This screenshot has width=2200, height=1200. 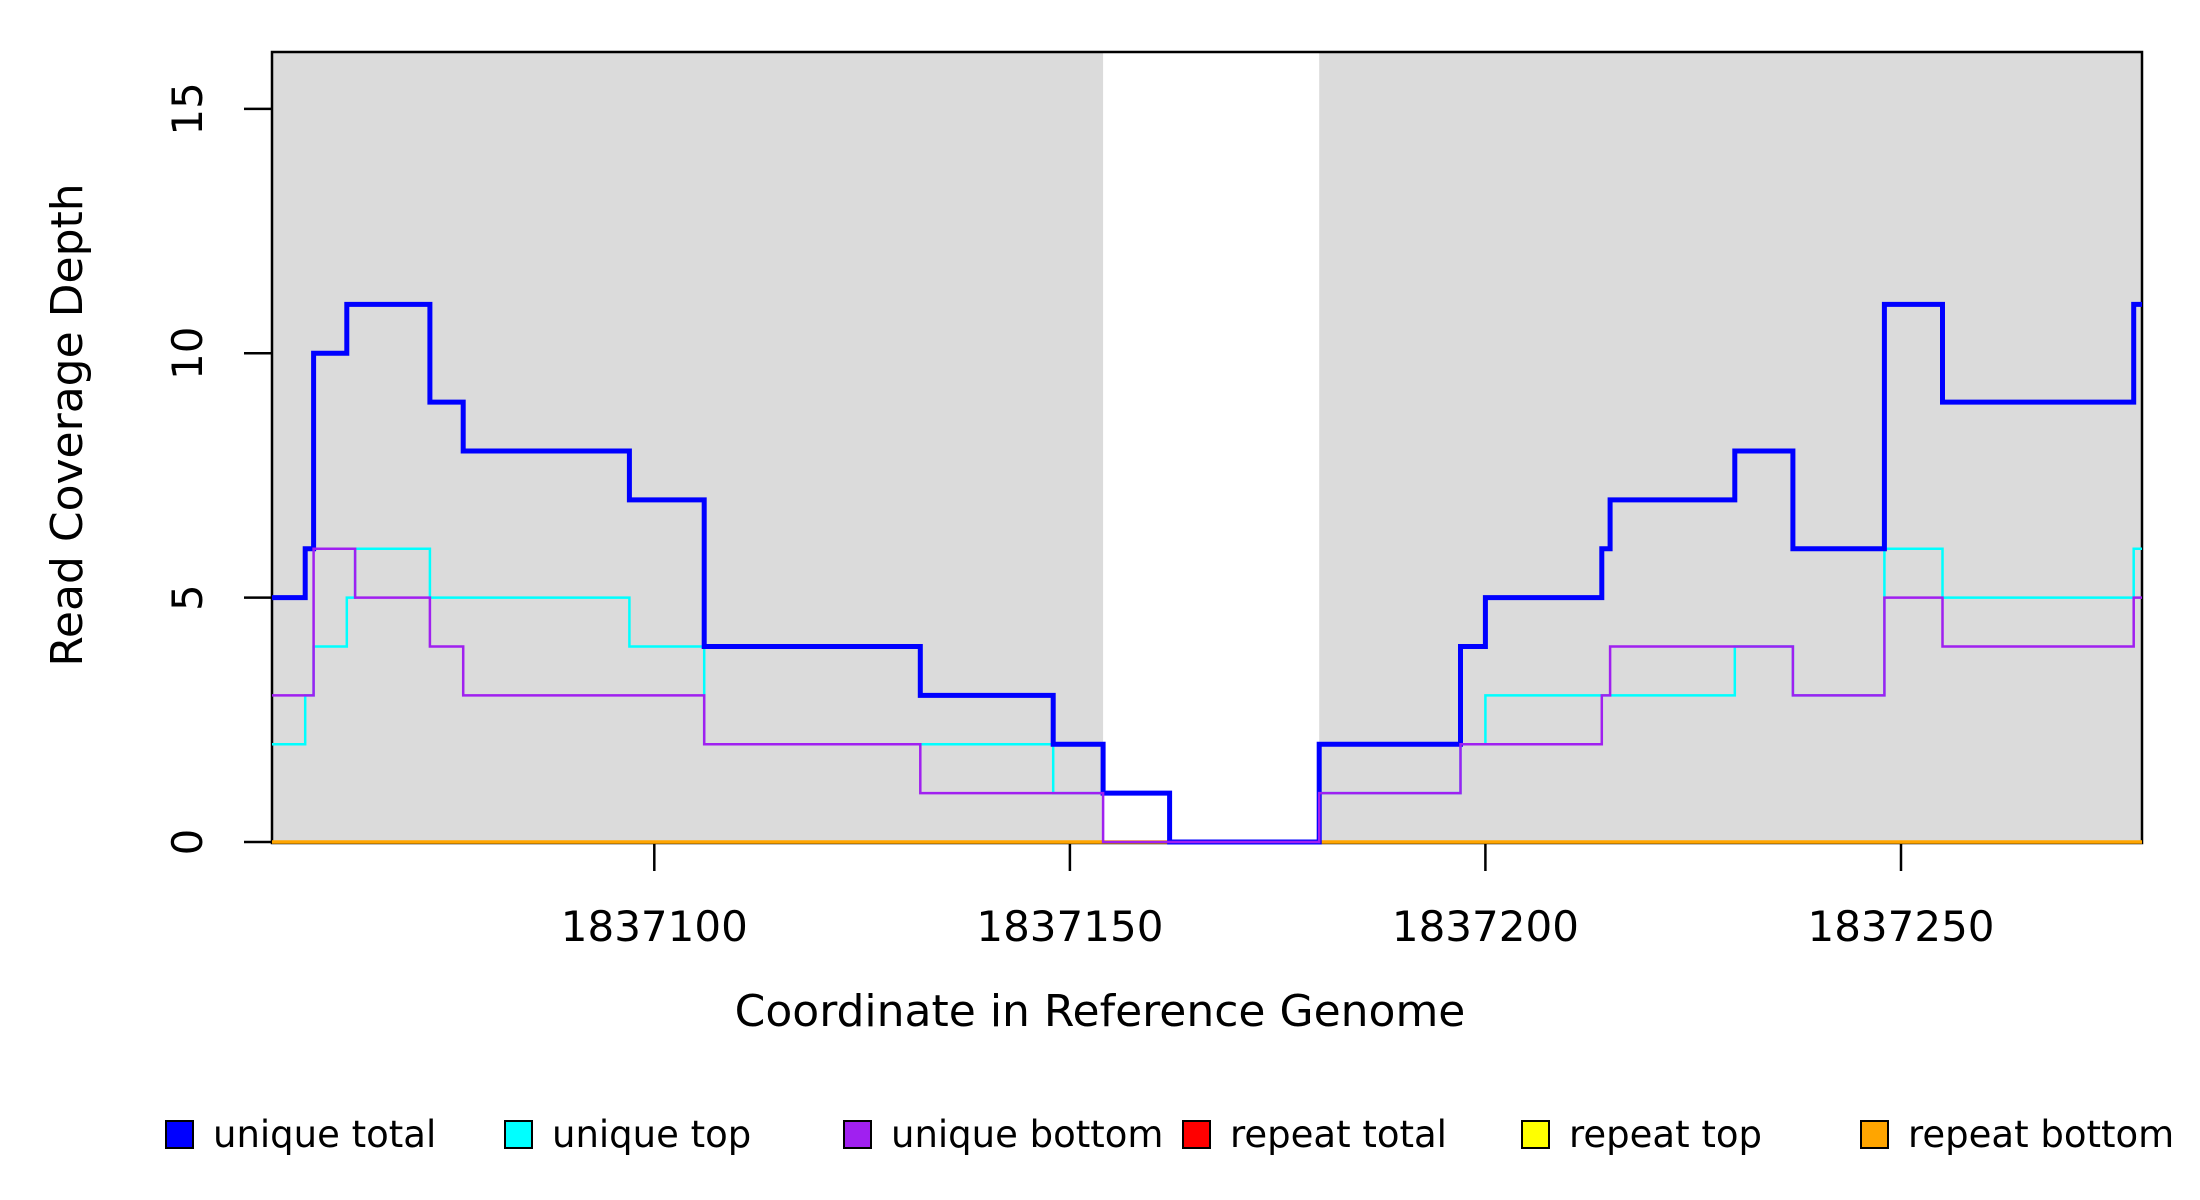 I want to click on legend-item-label: repeat top, so click(x=1665, y=1134).